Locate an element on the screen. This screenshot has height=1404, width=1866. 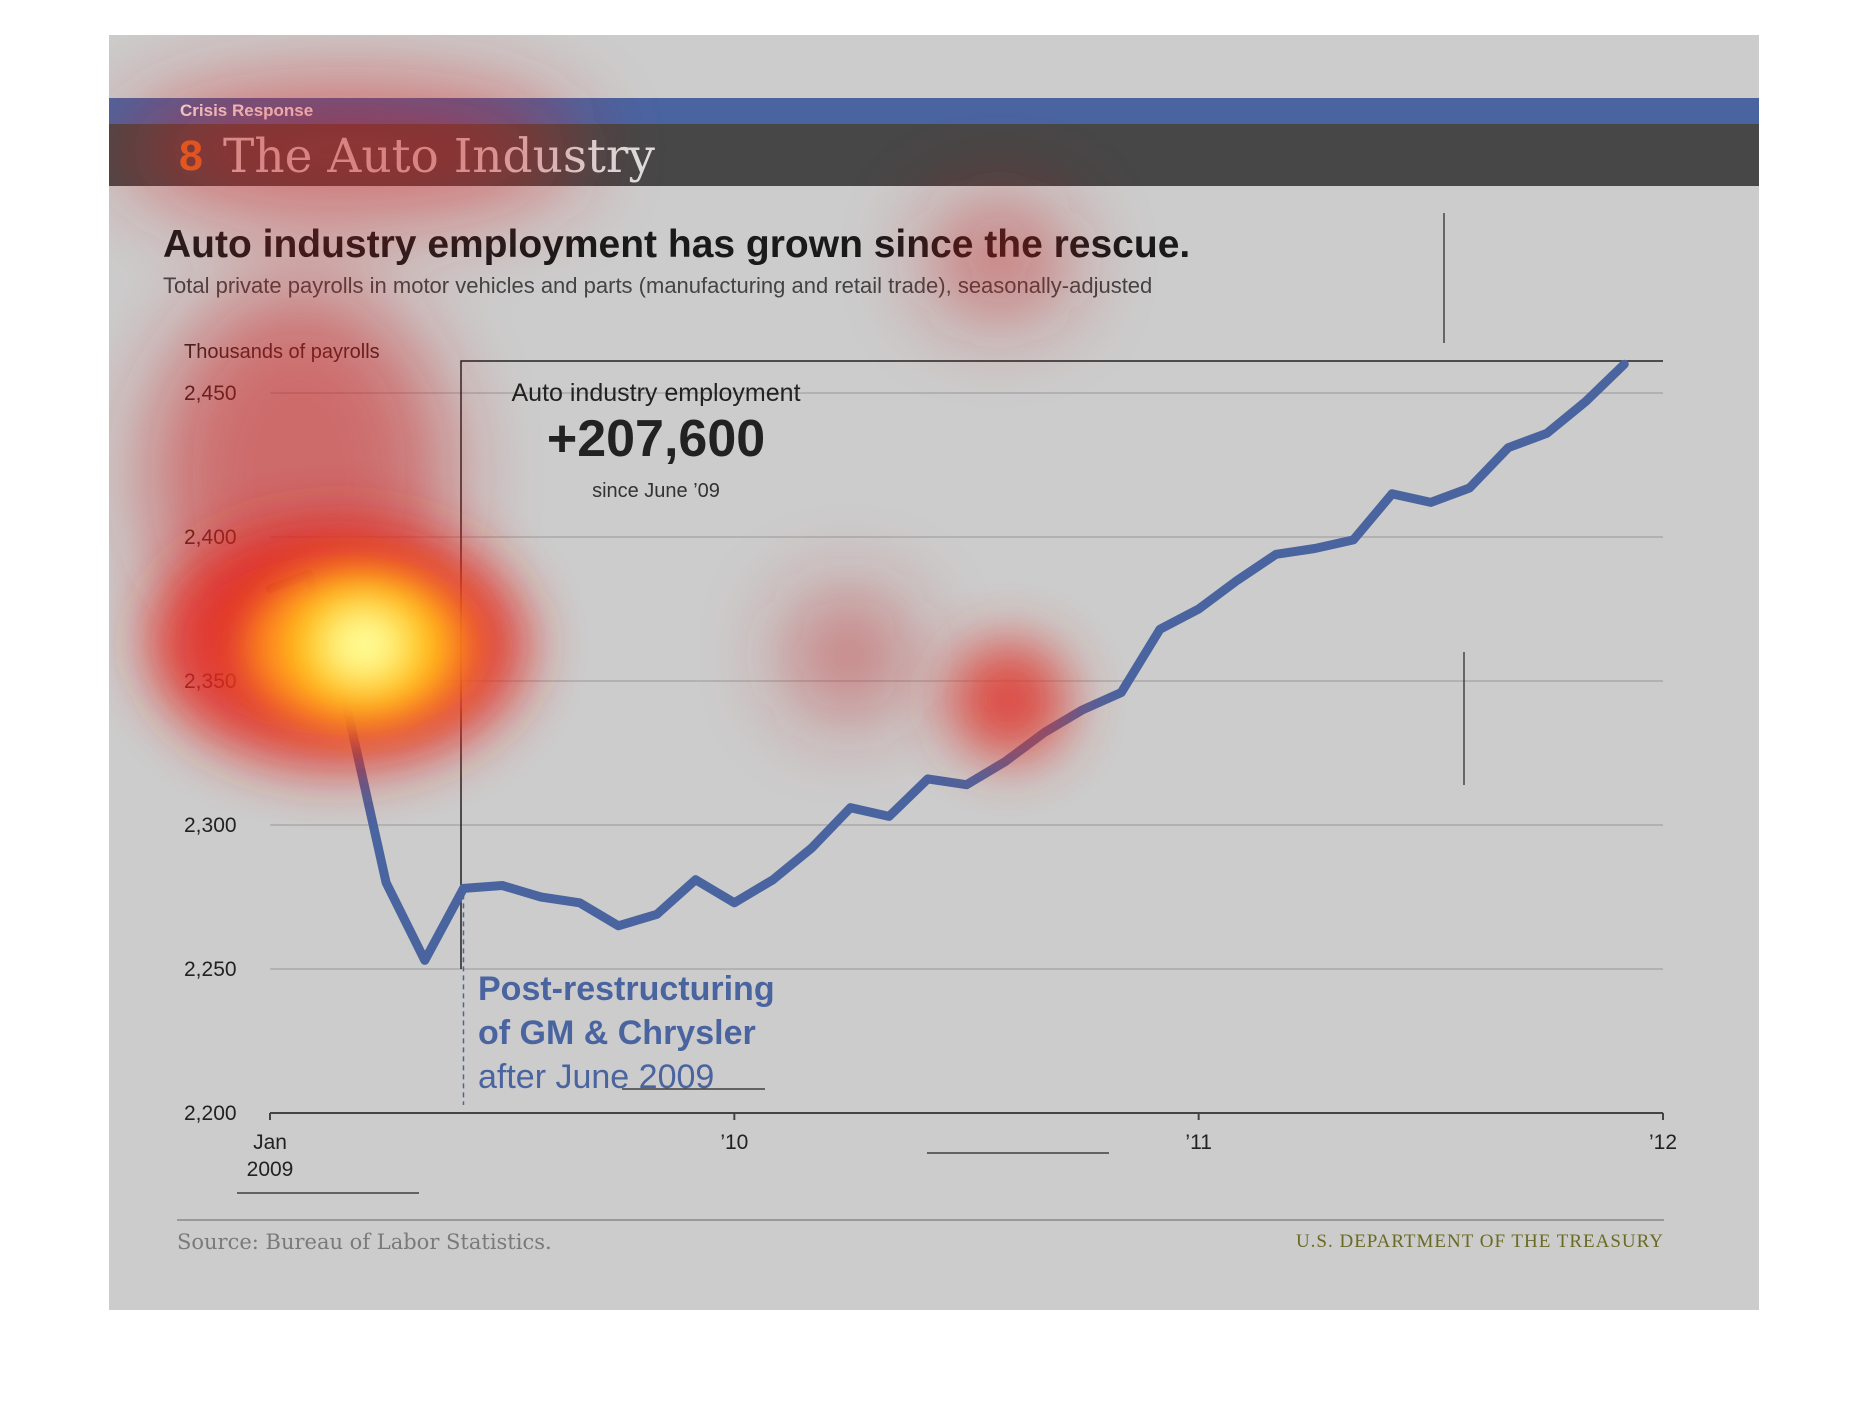
y-tick-label: 2,300 is located at coordinates (210, 825).